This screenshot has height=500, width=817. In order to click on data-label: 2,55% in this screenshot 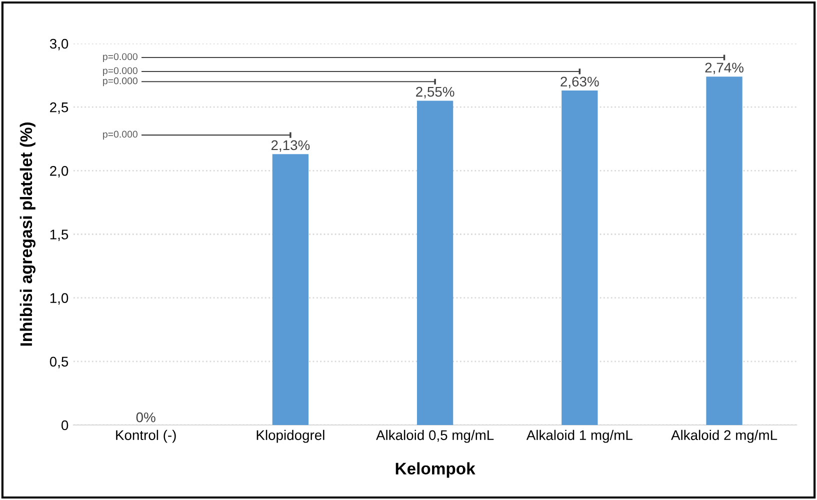, I will do `click(435, 92)`.